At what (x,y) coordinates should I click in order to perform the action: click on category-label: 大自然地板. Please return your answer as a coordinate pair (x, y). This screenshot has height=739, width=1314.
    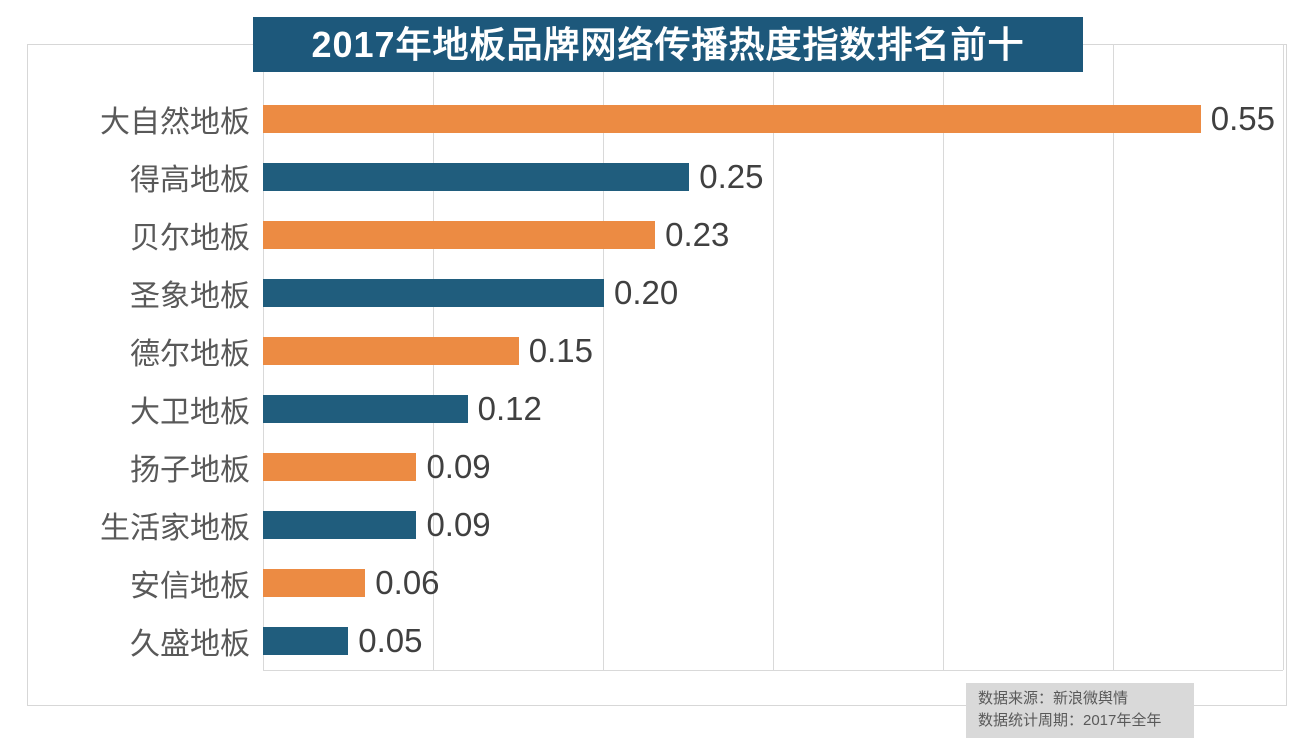
    Looking at the image, I should click on (175, 122).